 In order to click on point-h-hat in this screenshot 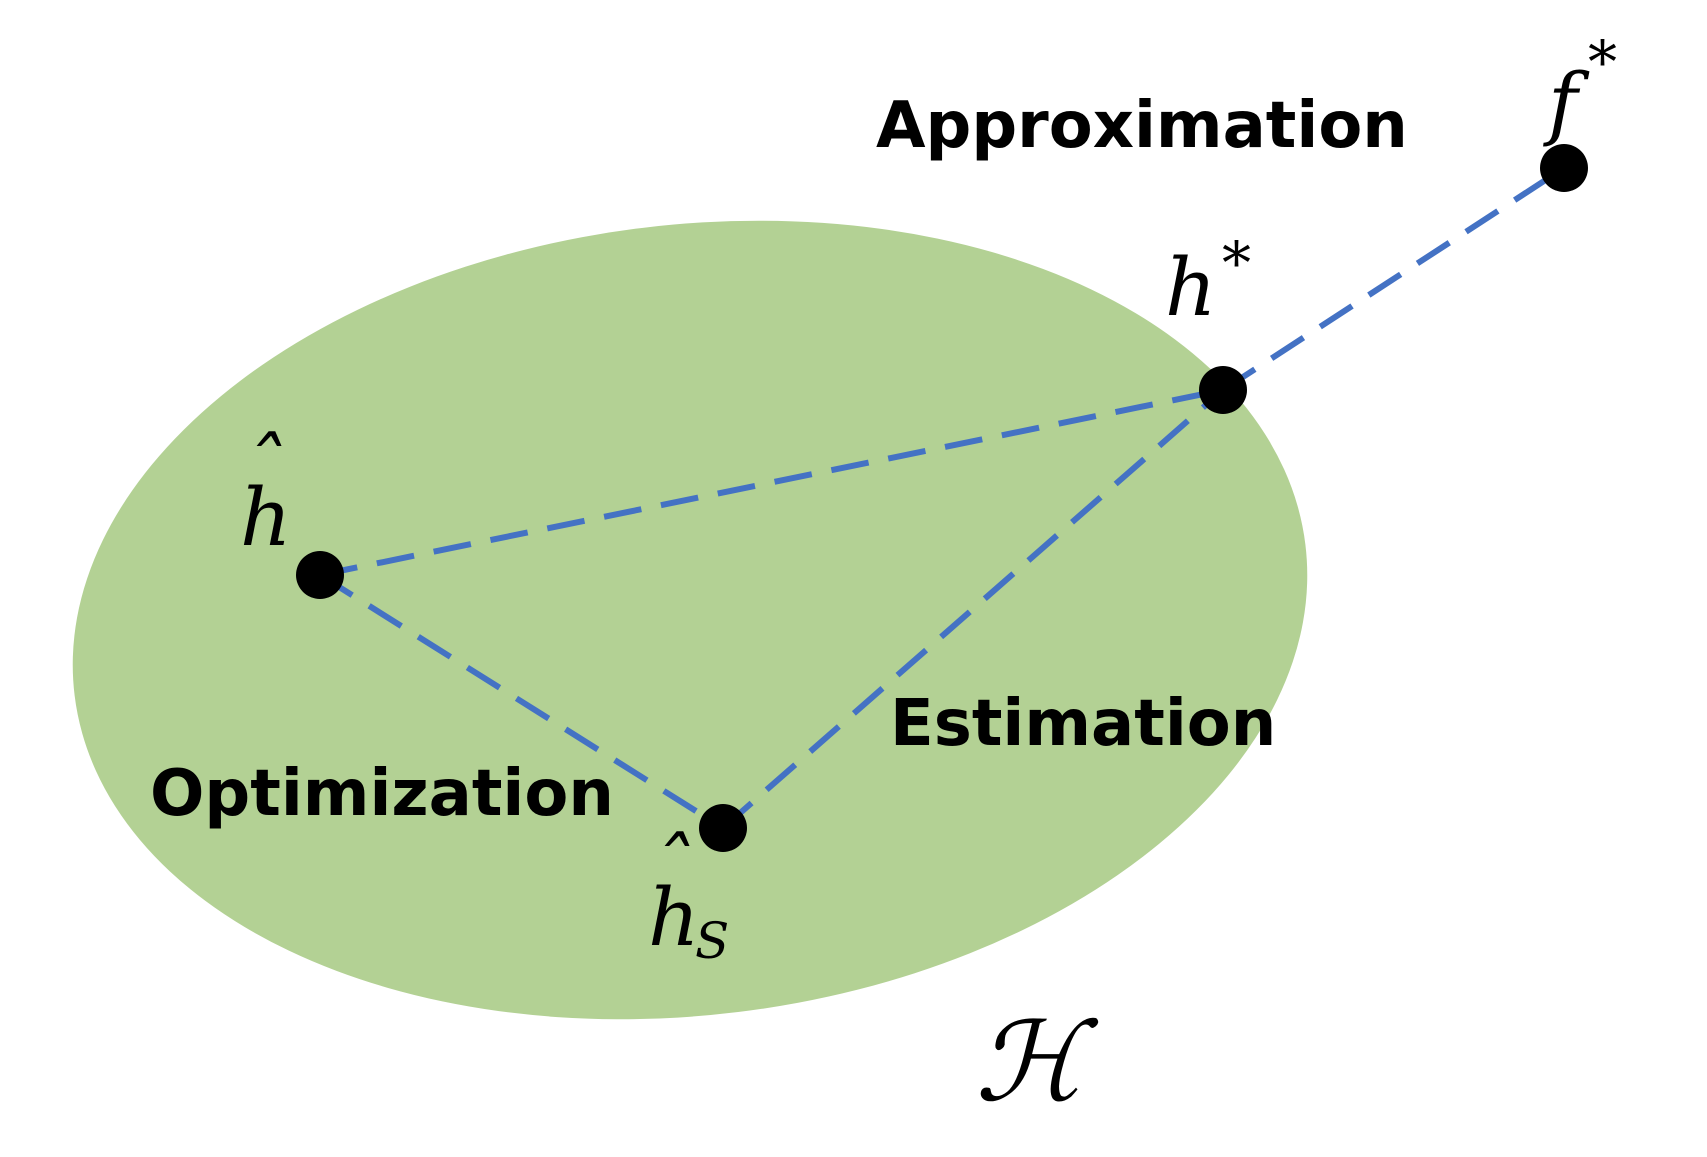, I will do `click(320, 575)`.